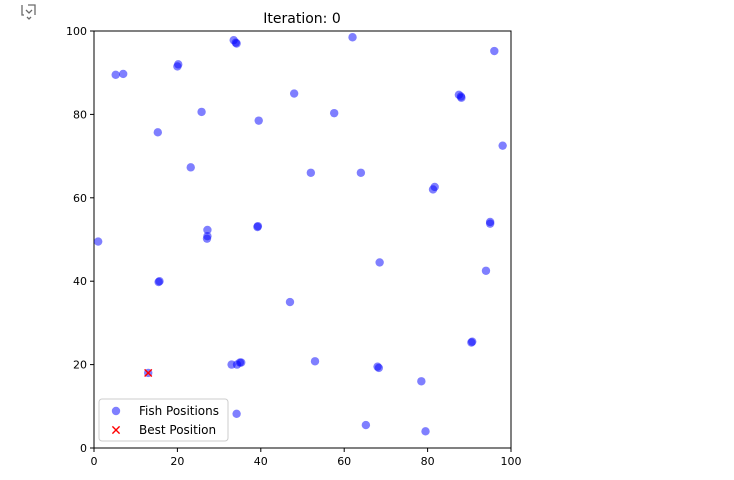 The height and width of the screenshot is (480, 734). Describe the element at coordinates (177, 430) in the screenshot. I see `legend-label: Best Position` at that location.